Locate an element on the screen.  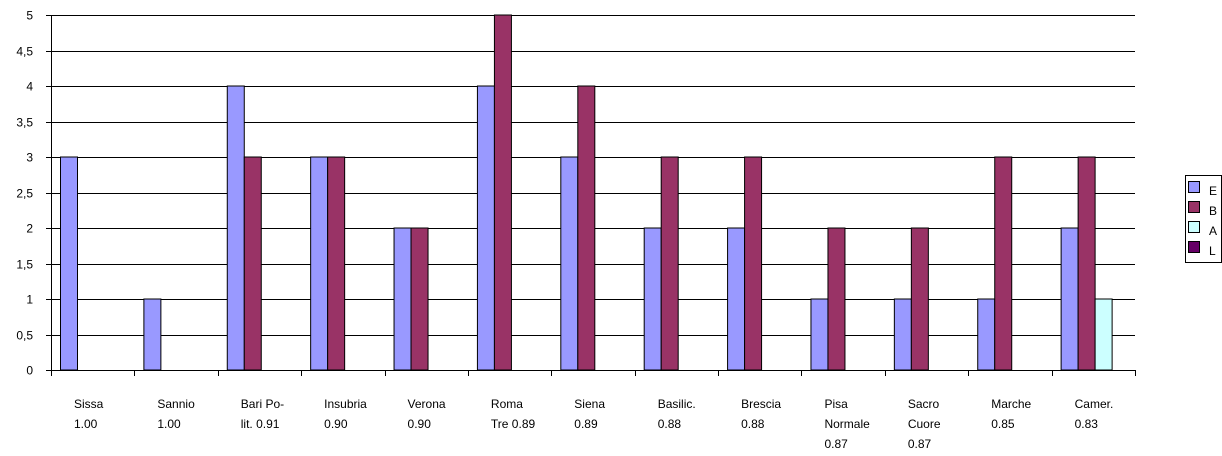
y-tick-label: 5 is located at coordinates (29, 16).